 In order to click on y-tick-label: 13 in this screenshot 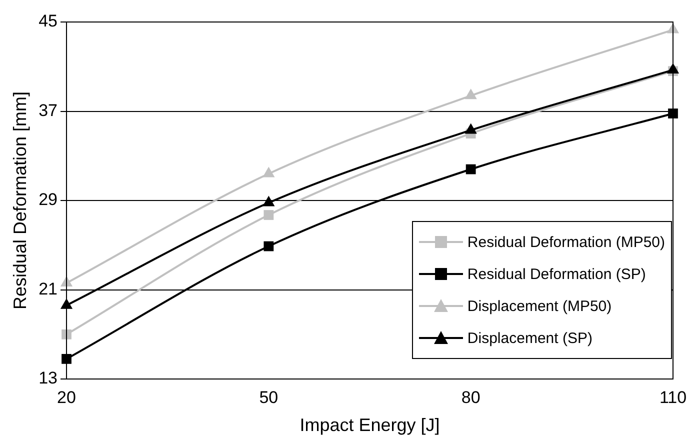, I will do `click(48, 378)`.